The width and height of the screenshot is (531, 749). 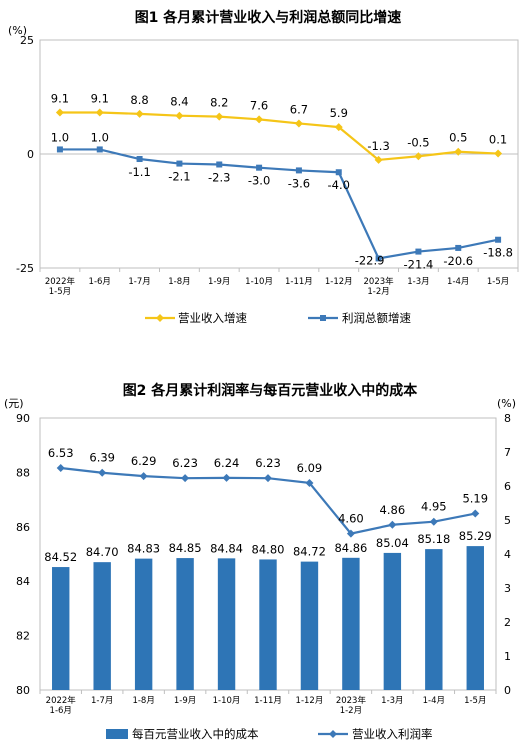 I want to click on chart-2-bar-label: 85.18, so click(x=433, y=539).